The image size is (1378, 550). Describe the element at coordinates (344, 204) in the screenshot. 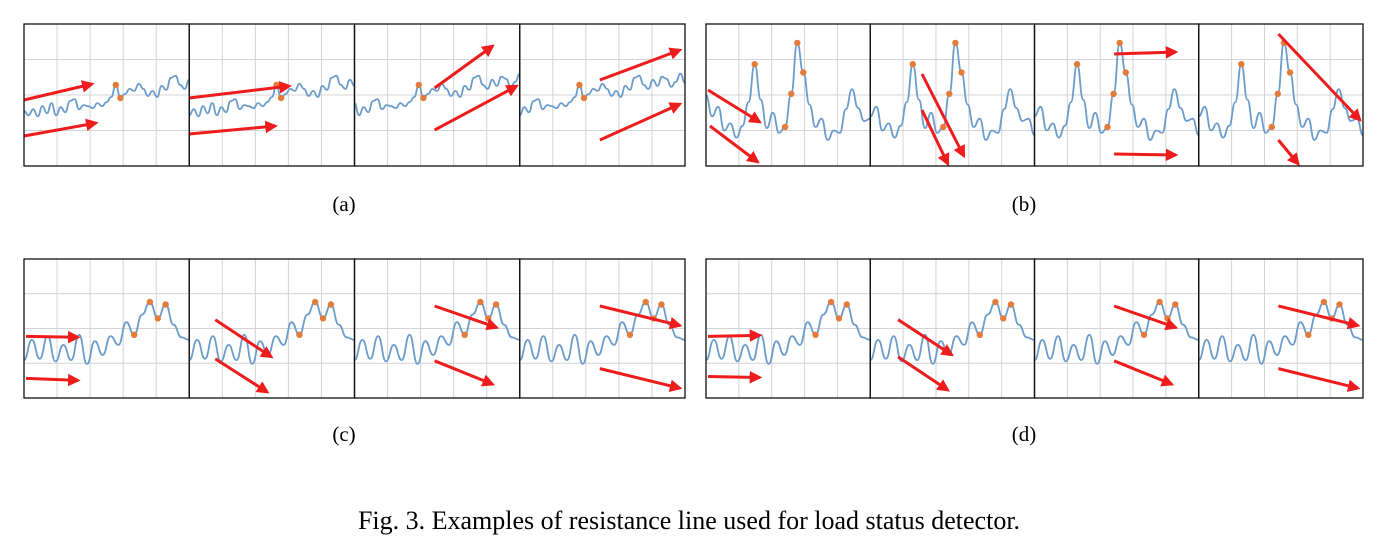

I see `subfigure-label-a: (a)` at that location.